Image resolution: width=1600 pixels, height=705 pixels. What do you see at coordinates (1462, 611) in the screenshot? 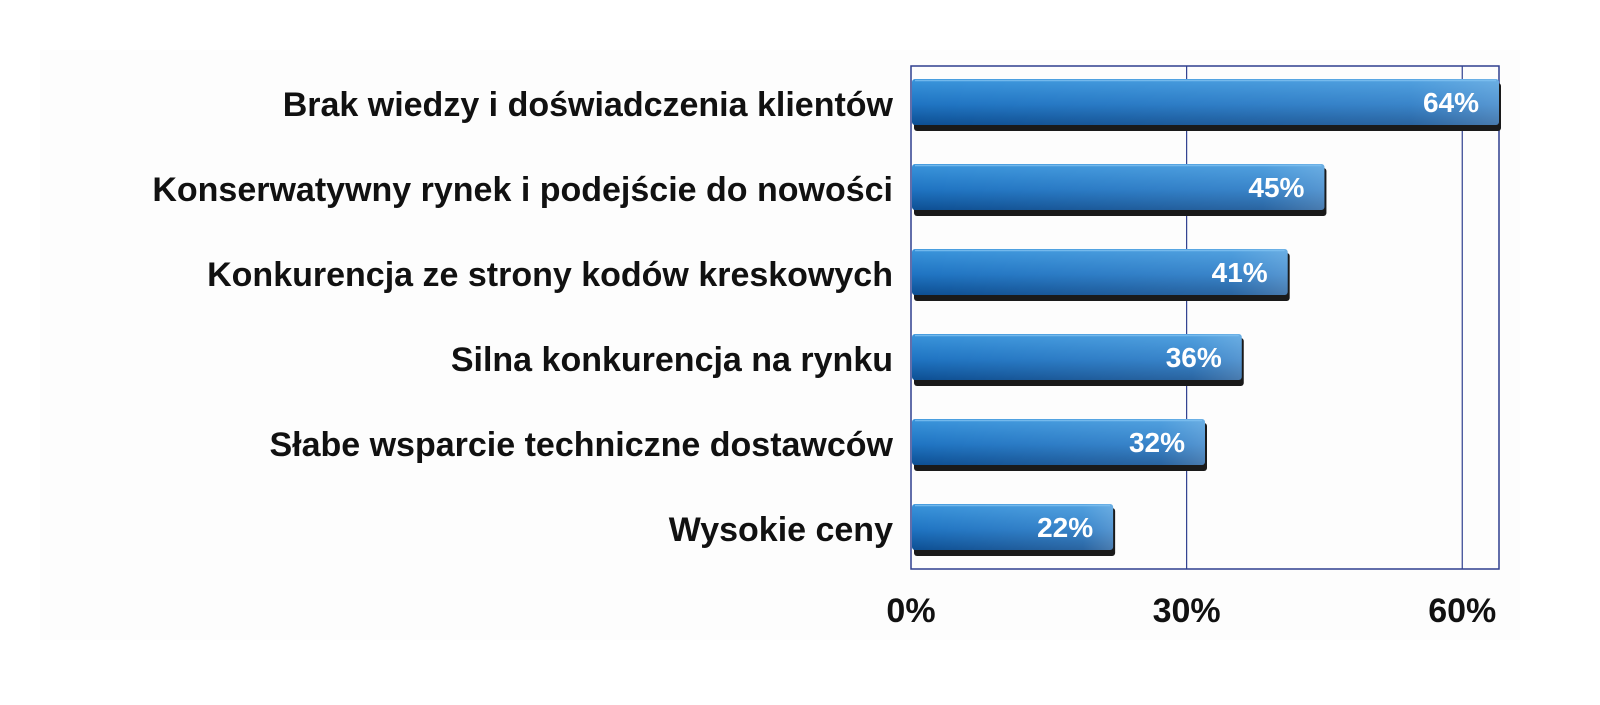
I see `x-tick-label-2: 60%` at bounding box center [1462, 611].